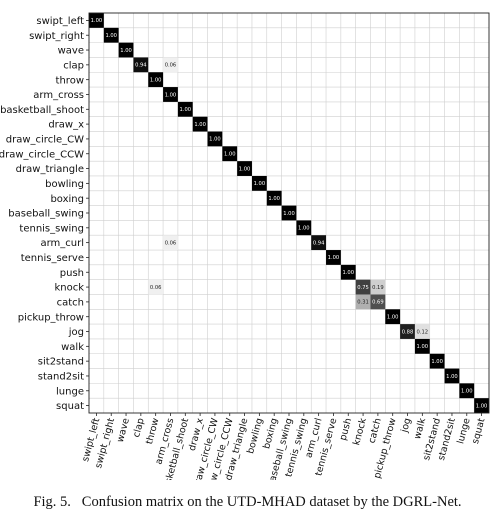 The image size is (495, 532). I want to click on row-label: arm_curl, so click(62, 243).